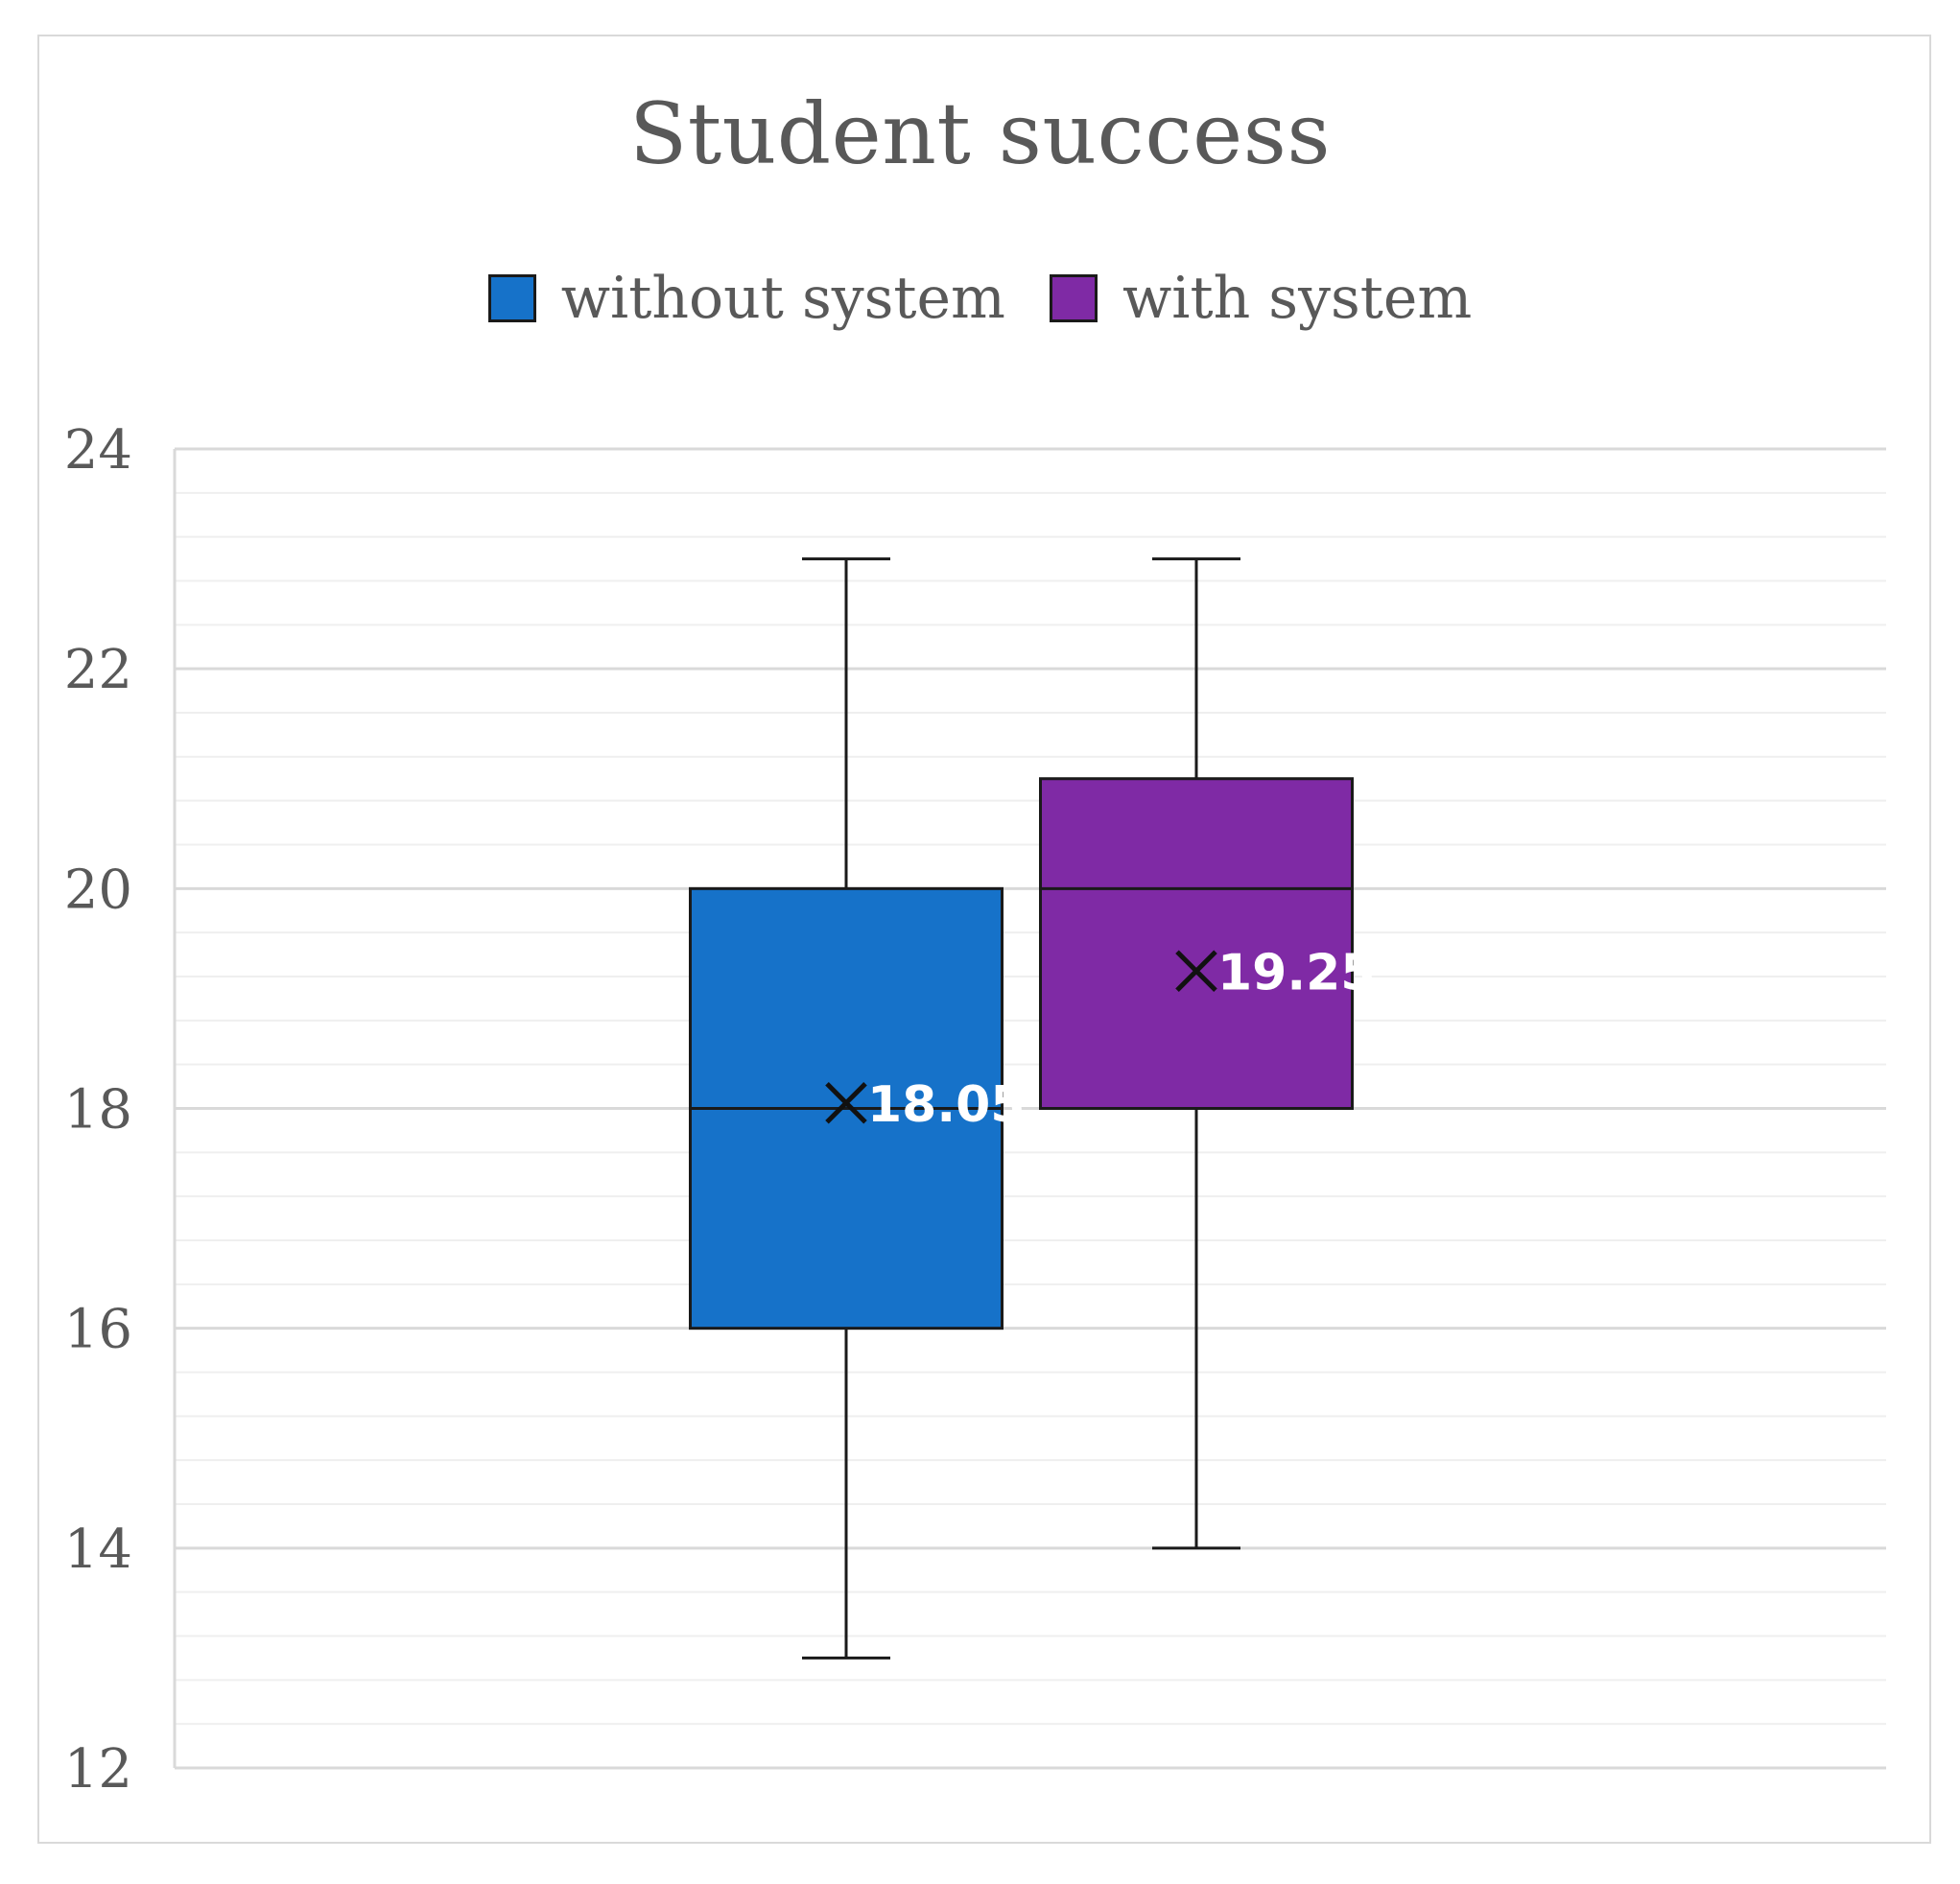  Describe the element at coordinates (782, 298) in the screenshot. I see `legend-label-without-system: without system` at that location.